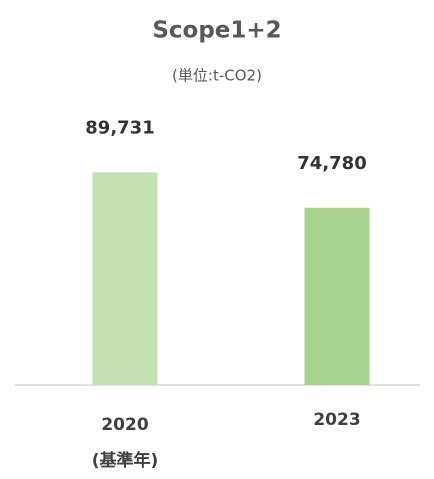  I want to click on x-tick-label: 2023, so click(337, 420).